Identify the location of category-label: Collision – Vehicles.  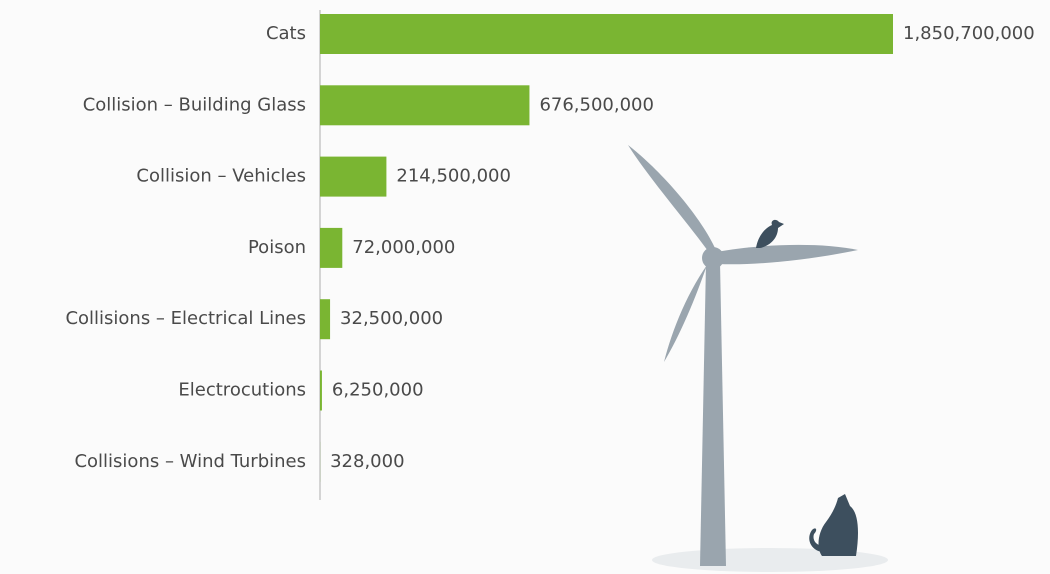
(221, 176).